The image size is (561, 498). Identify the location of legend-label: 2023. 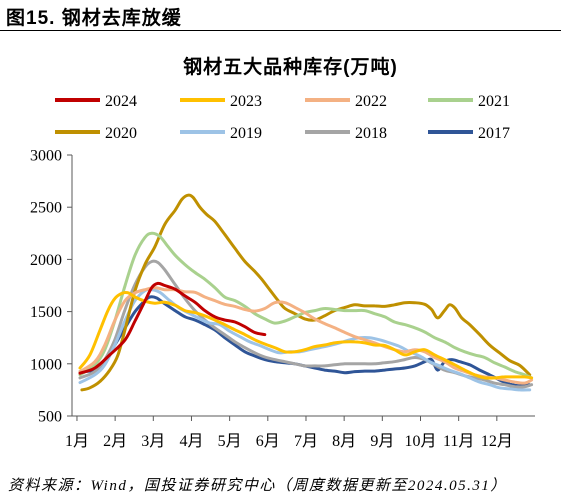
(246, 101).